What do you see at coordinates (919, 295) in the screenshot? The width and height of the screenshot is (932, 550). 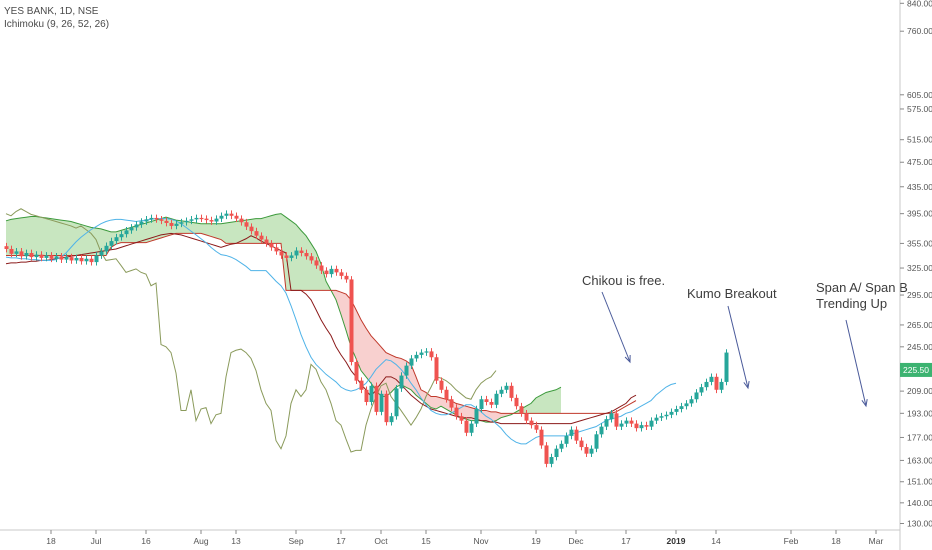 I see `y-tick-label: 295.00` at bounding box center [919, 295].